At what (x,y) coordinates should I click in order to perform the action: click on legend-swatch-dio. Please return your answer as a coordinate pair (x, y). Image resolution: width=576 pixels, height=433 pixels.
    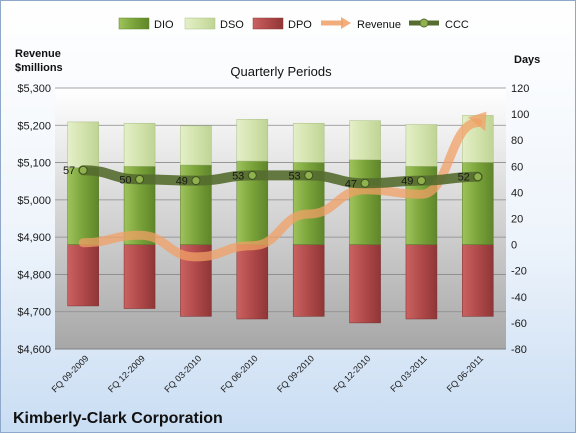
    Looking at the image, I should click on (134, 23).